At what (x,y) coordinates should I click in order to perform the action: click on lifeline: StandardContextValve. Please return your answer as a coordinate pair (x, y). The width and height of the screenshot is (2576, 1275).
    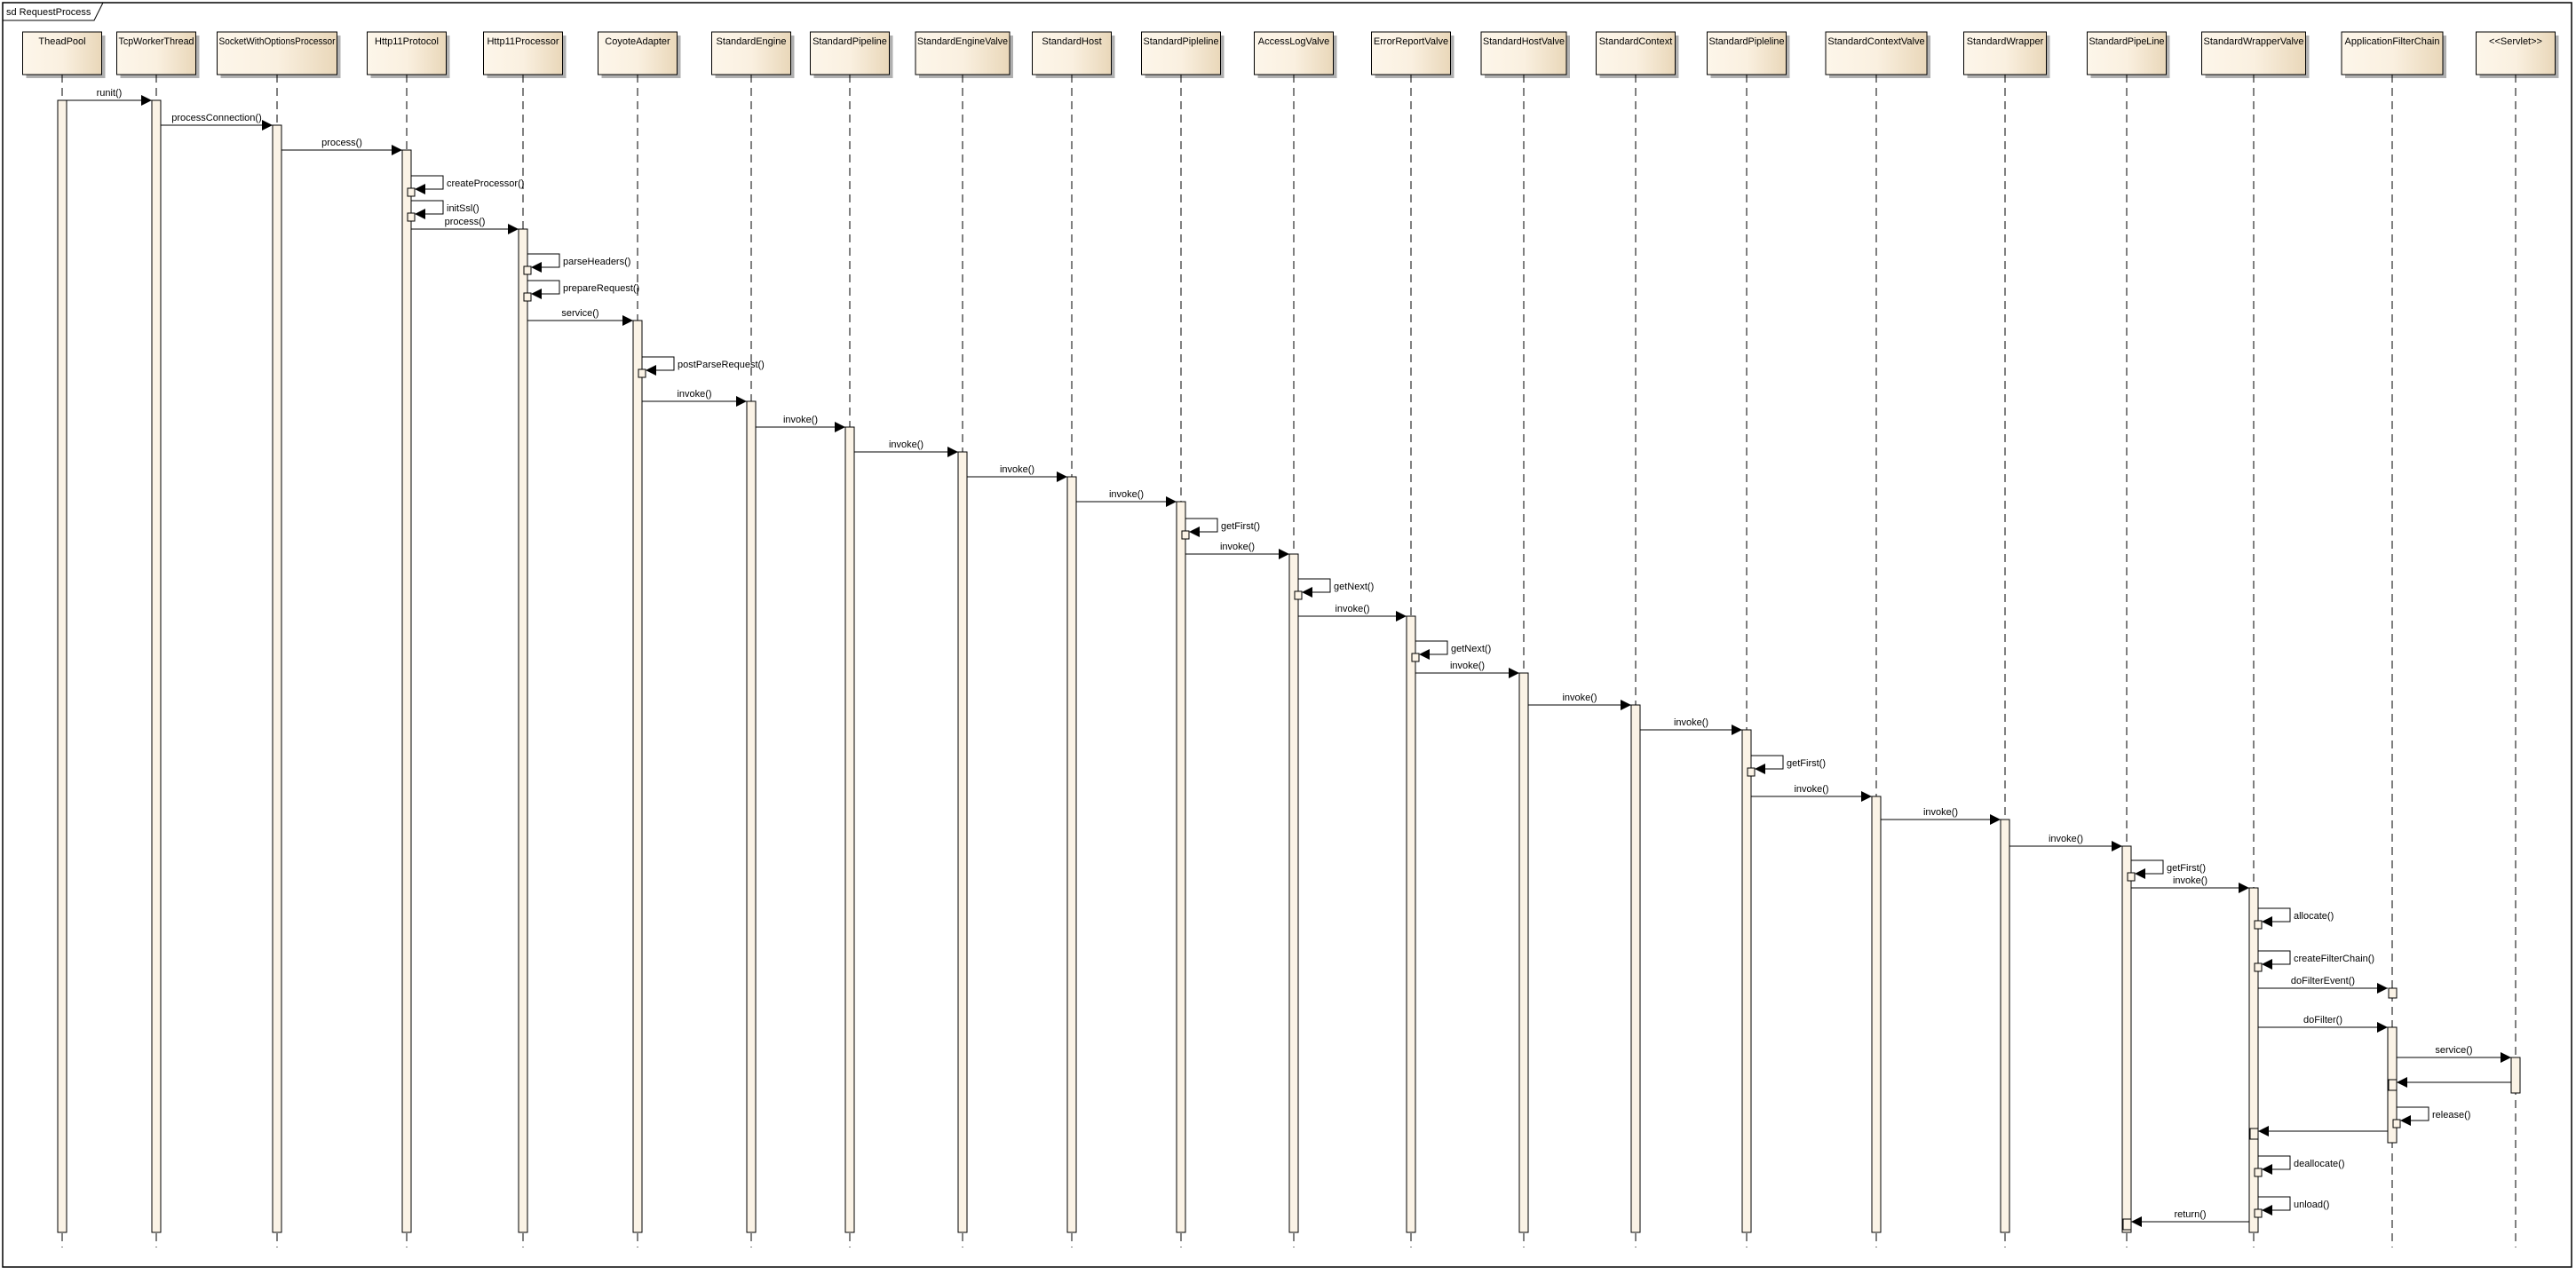
    Looking at the image, I should click on (1878, 639).